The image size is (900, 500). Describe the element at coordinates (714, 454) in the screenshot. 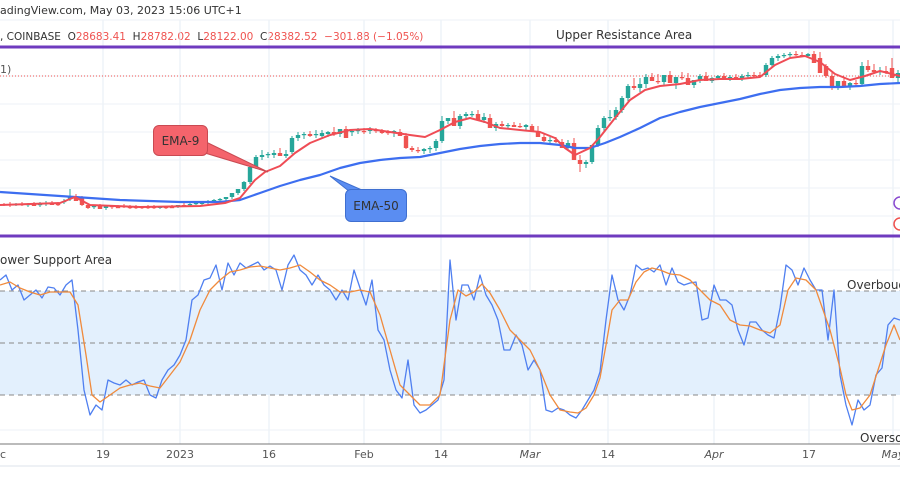

I see `time-axis-tick: Apr` at that location.